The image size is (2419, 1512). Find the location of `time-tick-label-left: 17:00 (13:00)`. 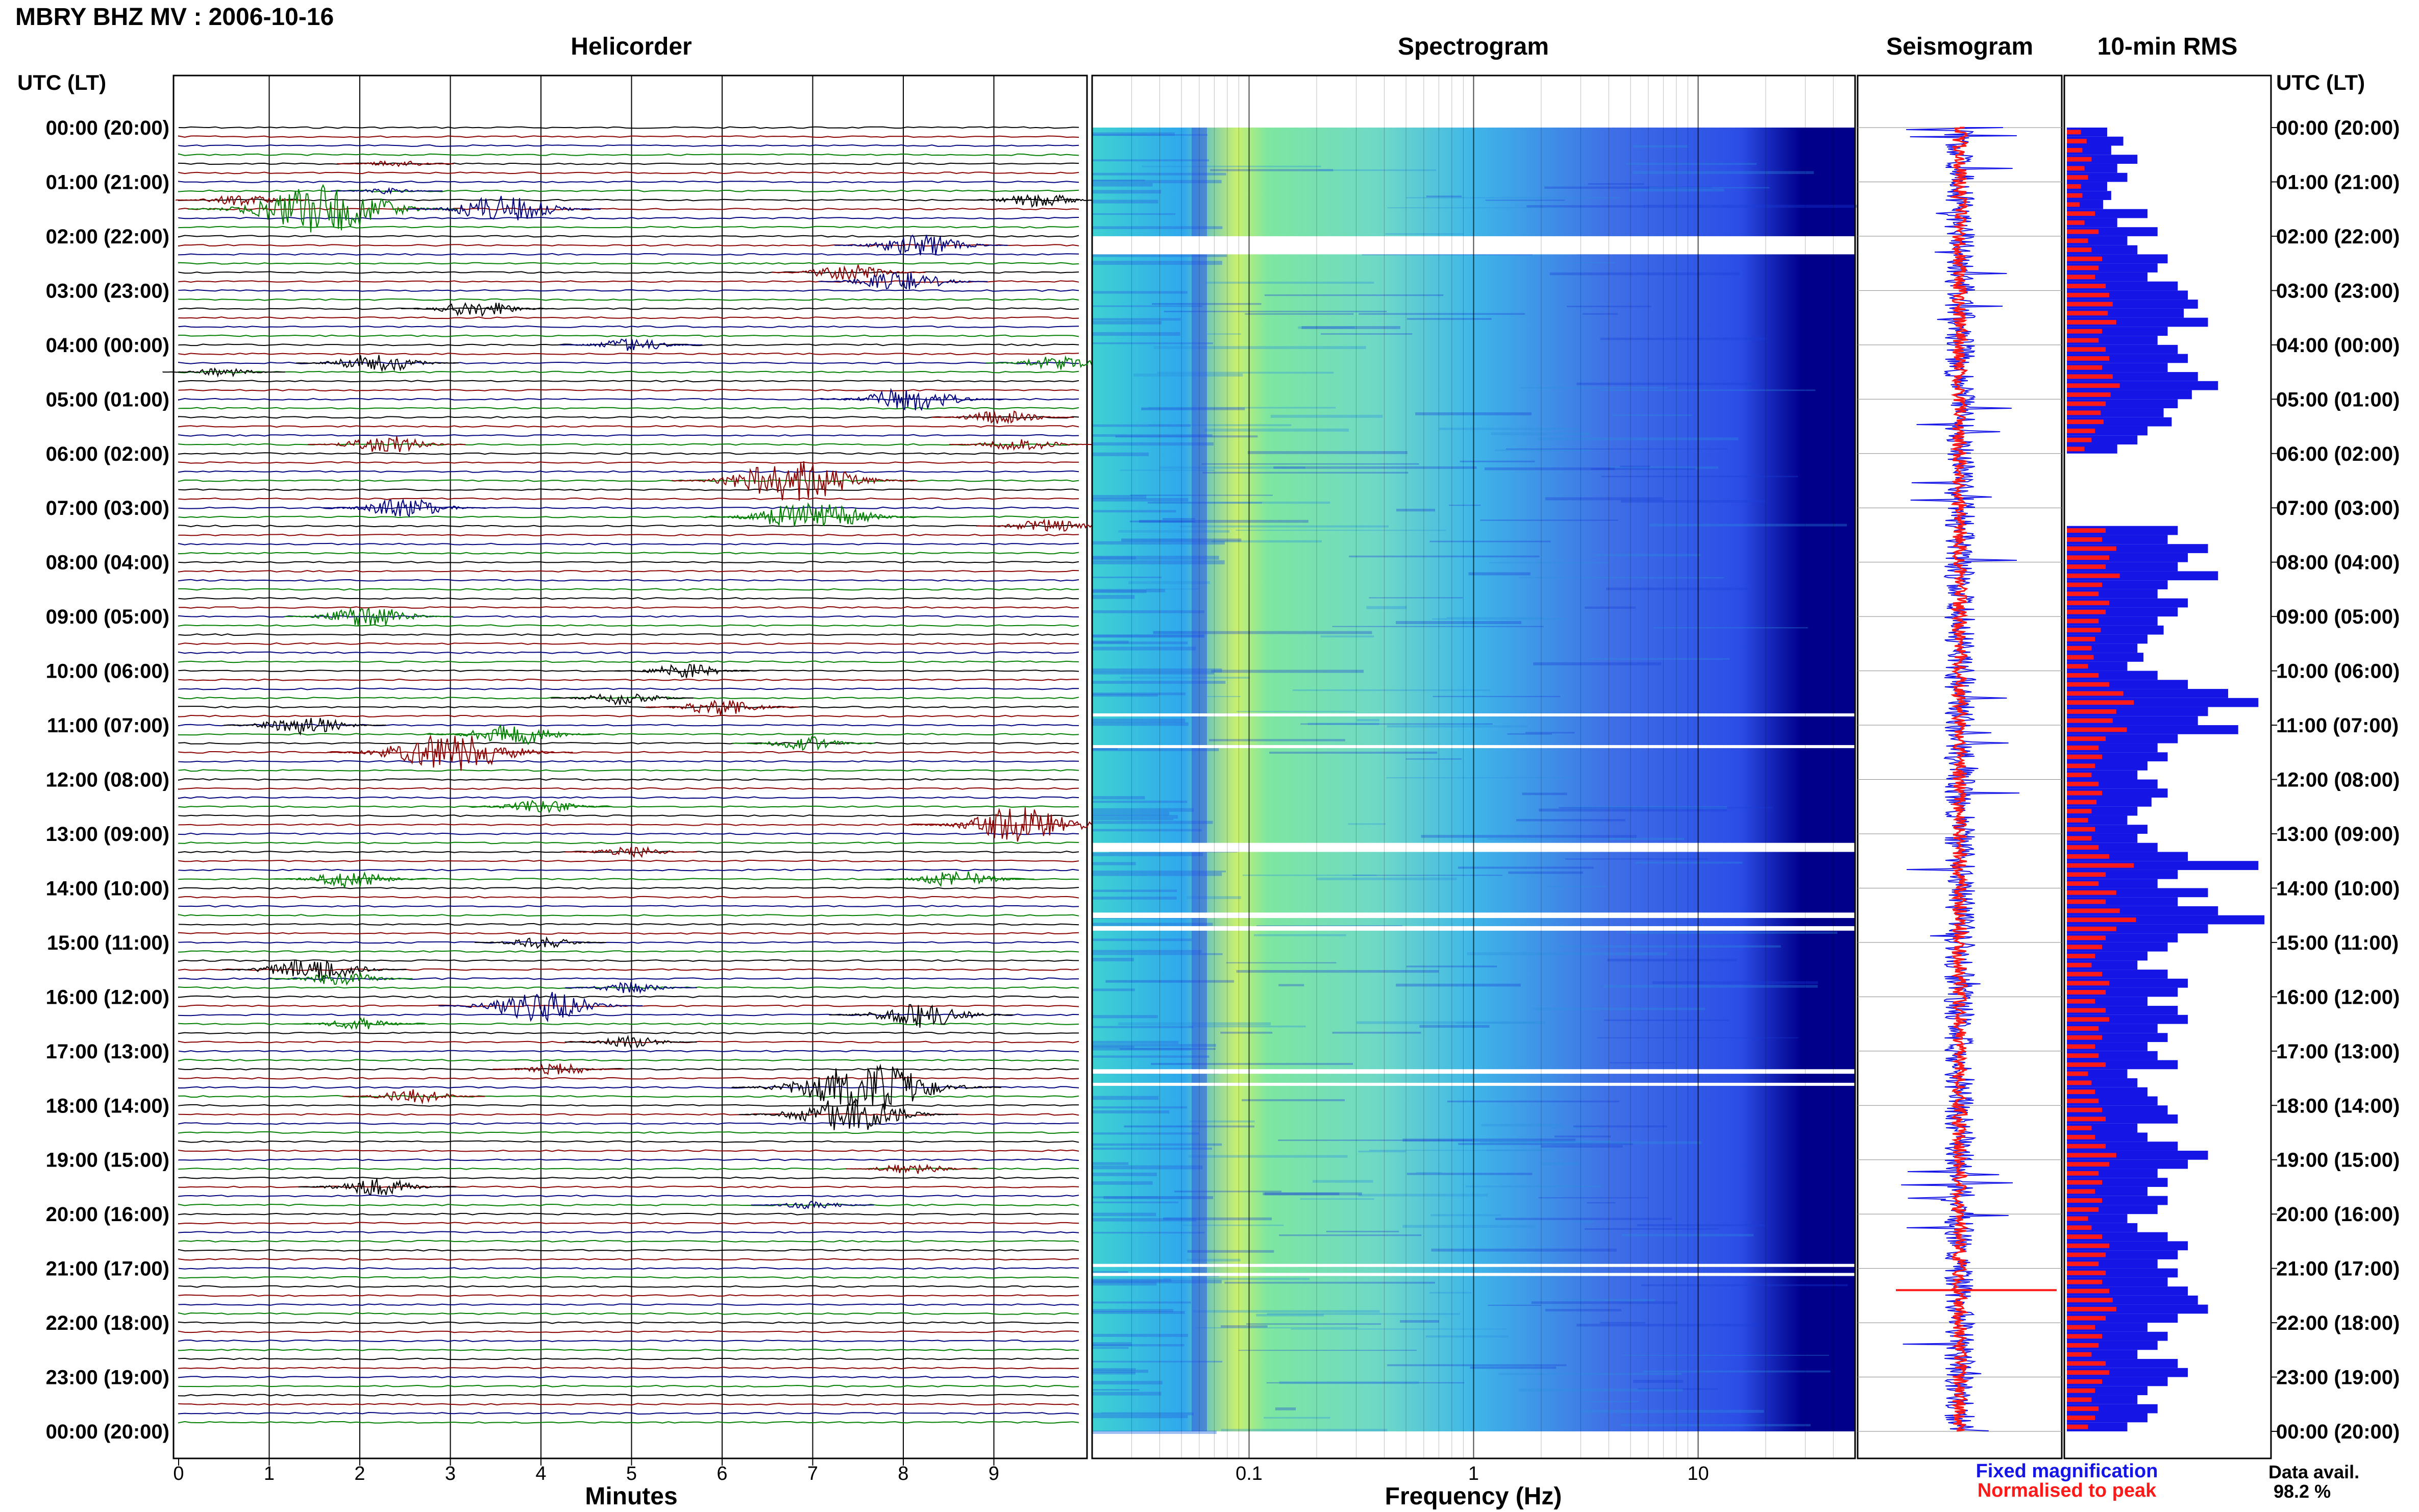

time-tick-label-left: 17:00 (13:00) is located at coordinates (107, 1051).